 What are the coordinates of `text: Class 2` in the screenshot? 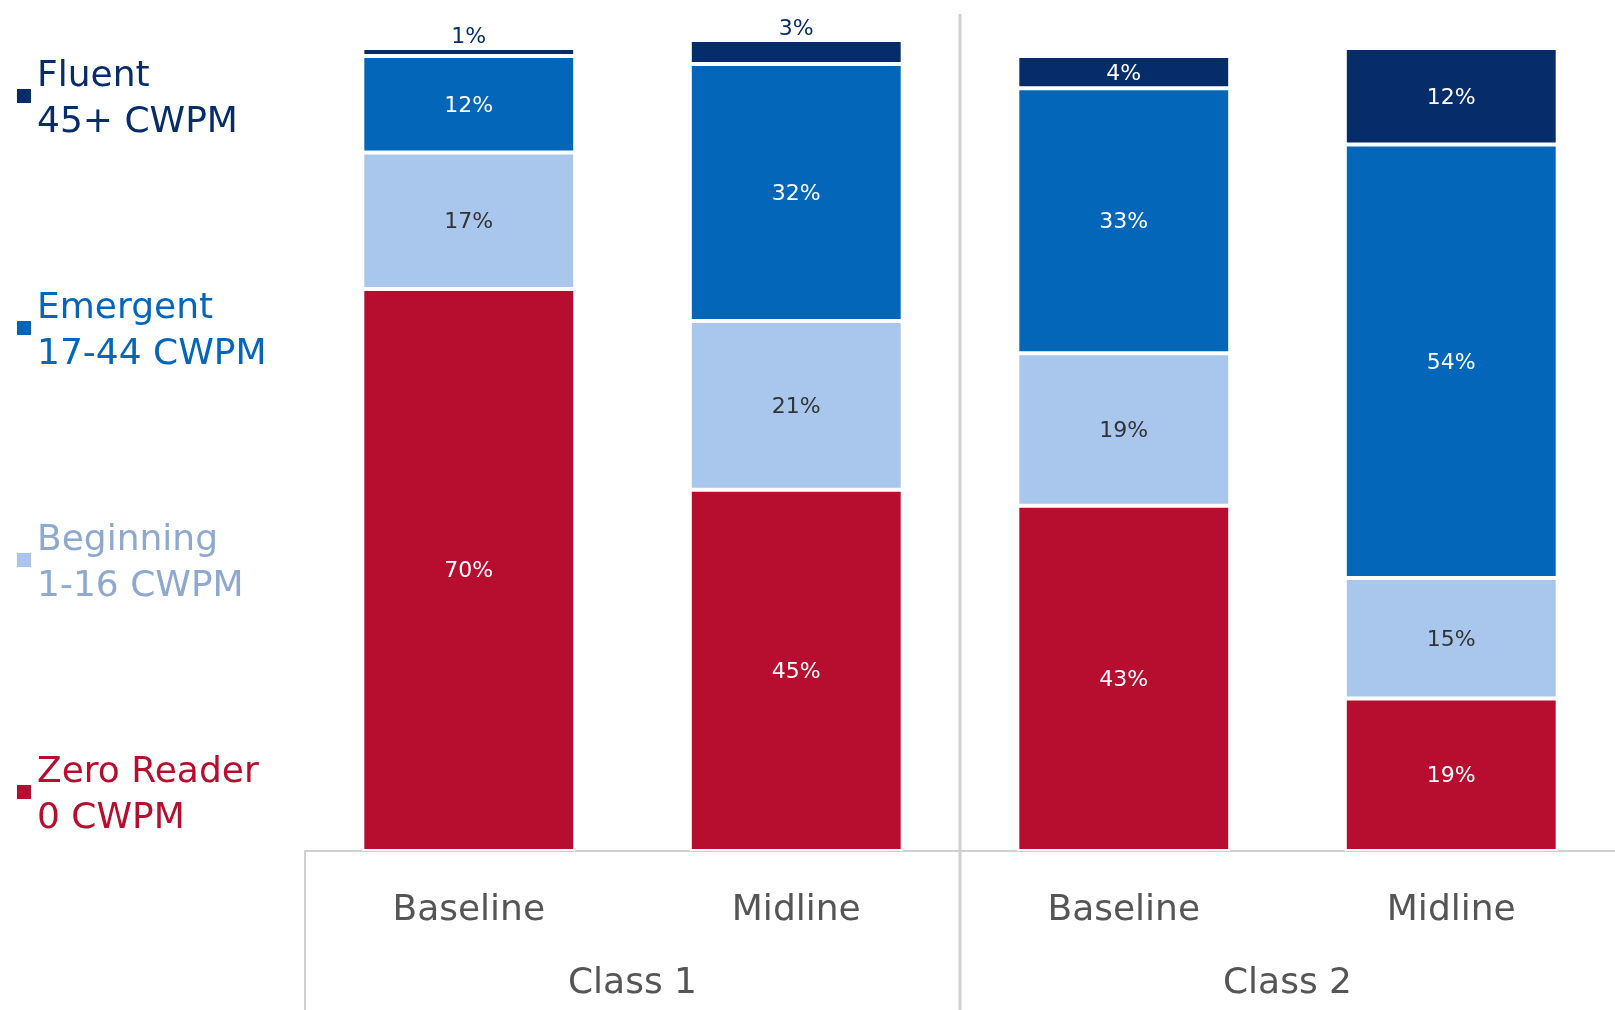 It's located at (1287, 980).